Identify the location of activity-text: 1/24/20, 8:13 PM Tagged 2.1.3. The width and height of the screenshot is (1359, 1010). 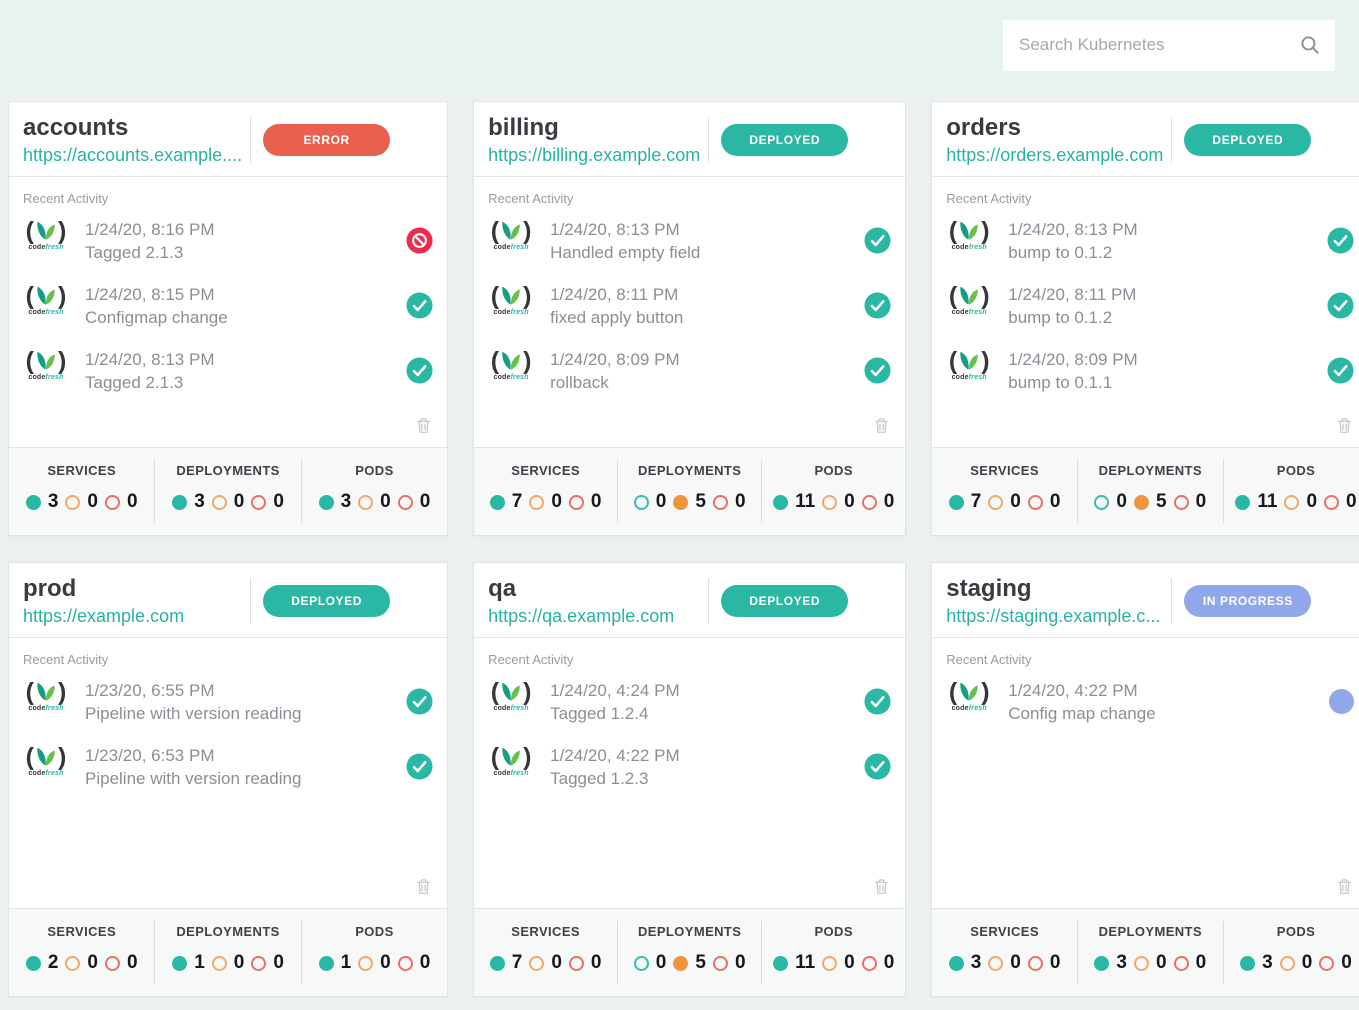
(237, 371).